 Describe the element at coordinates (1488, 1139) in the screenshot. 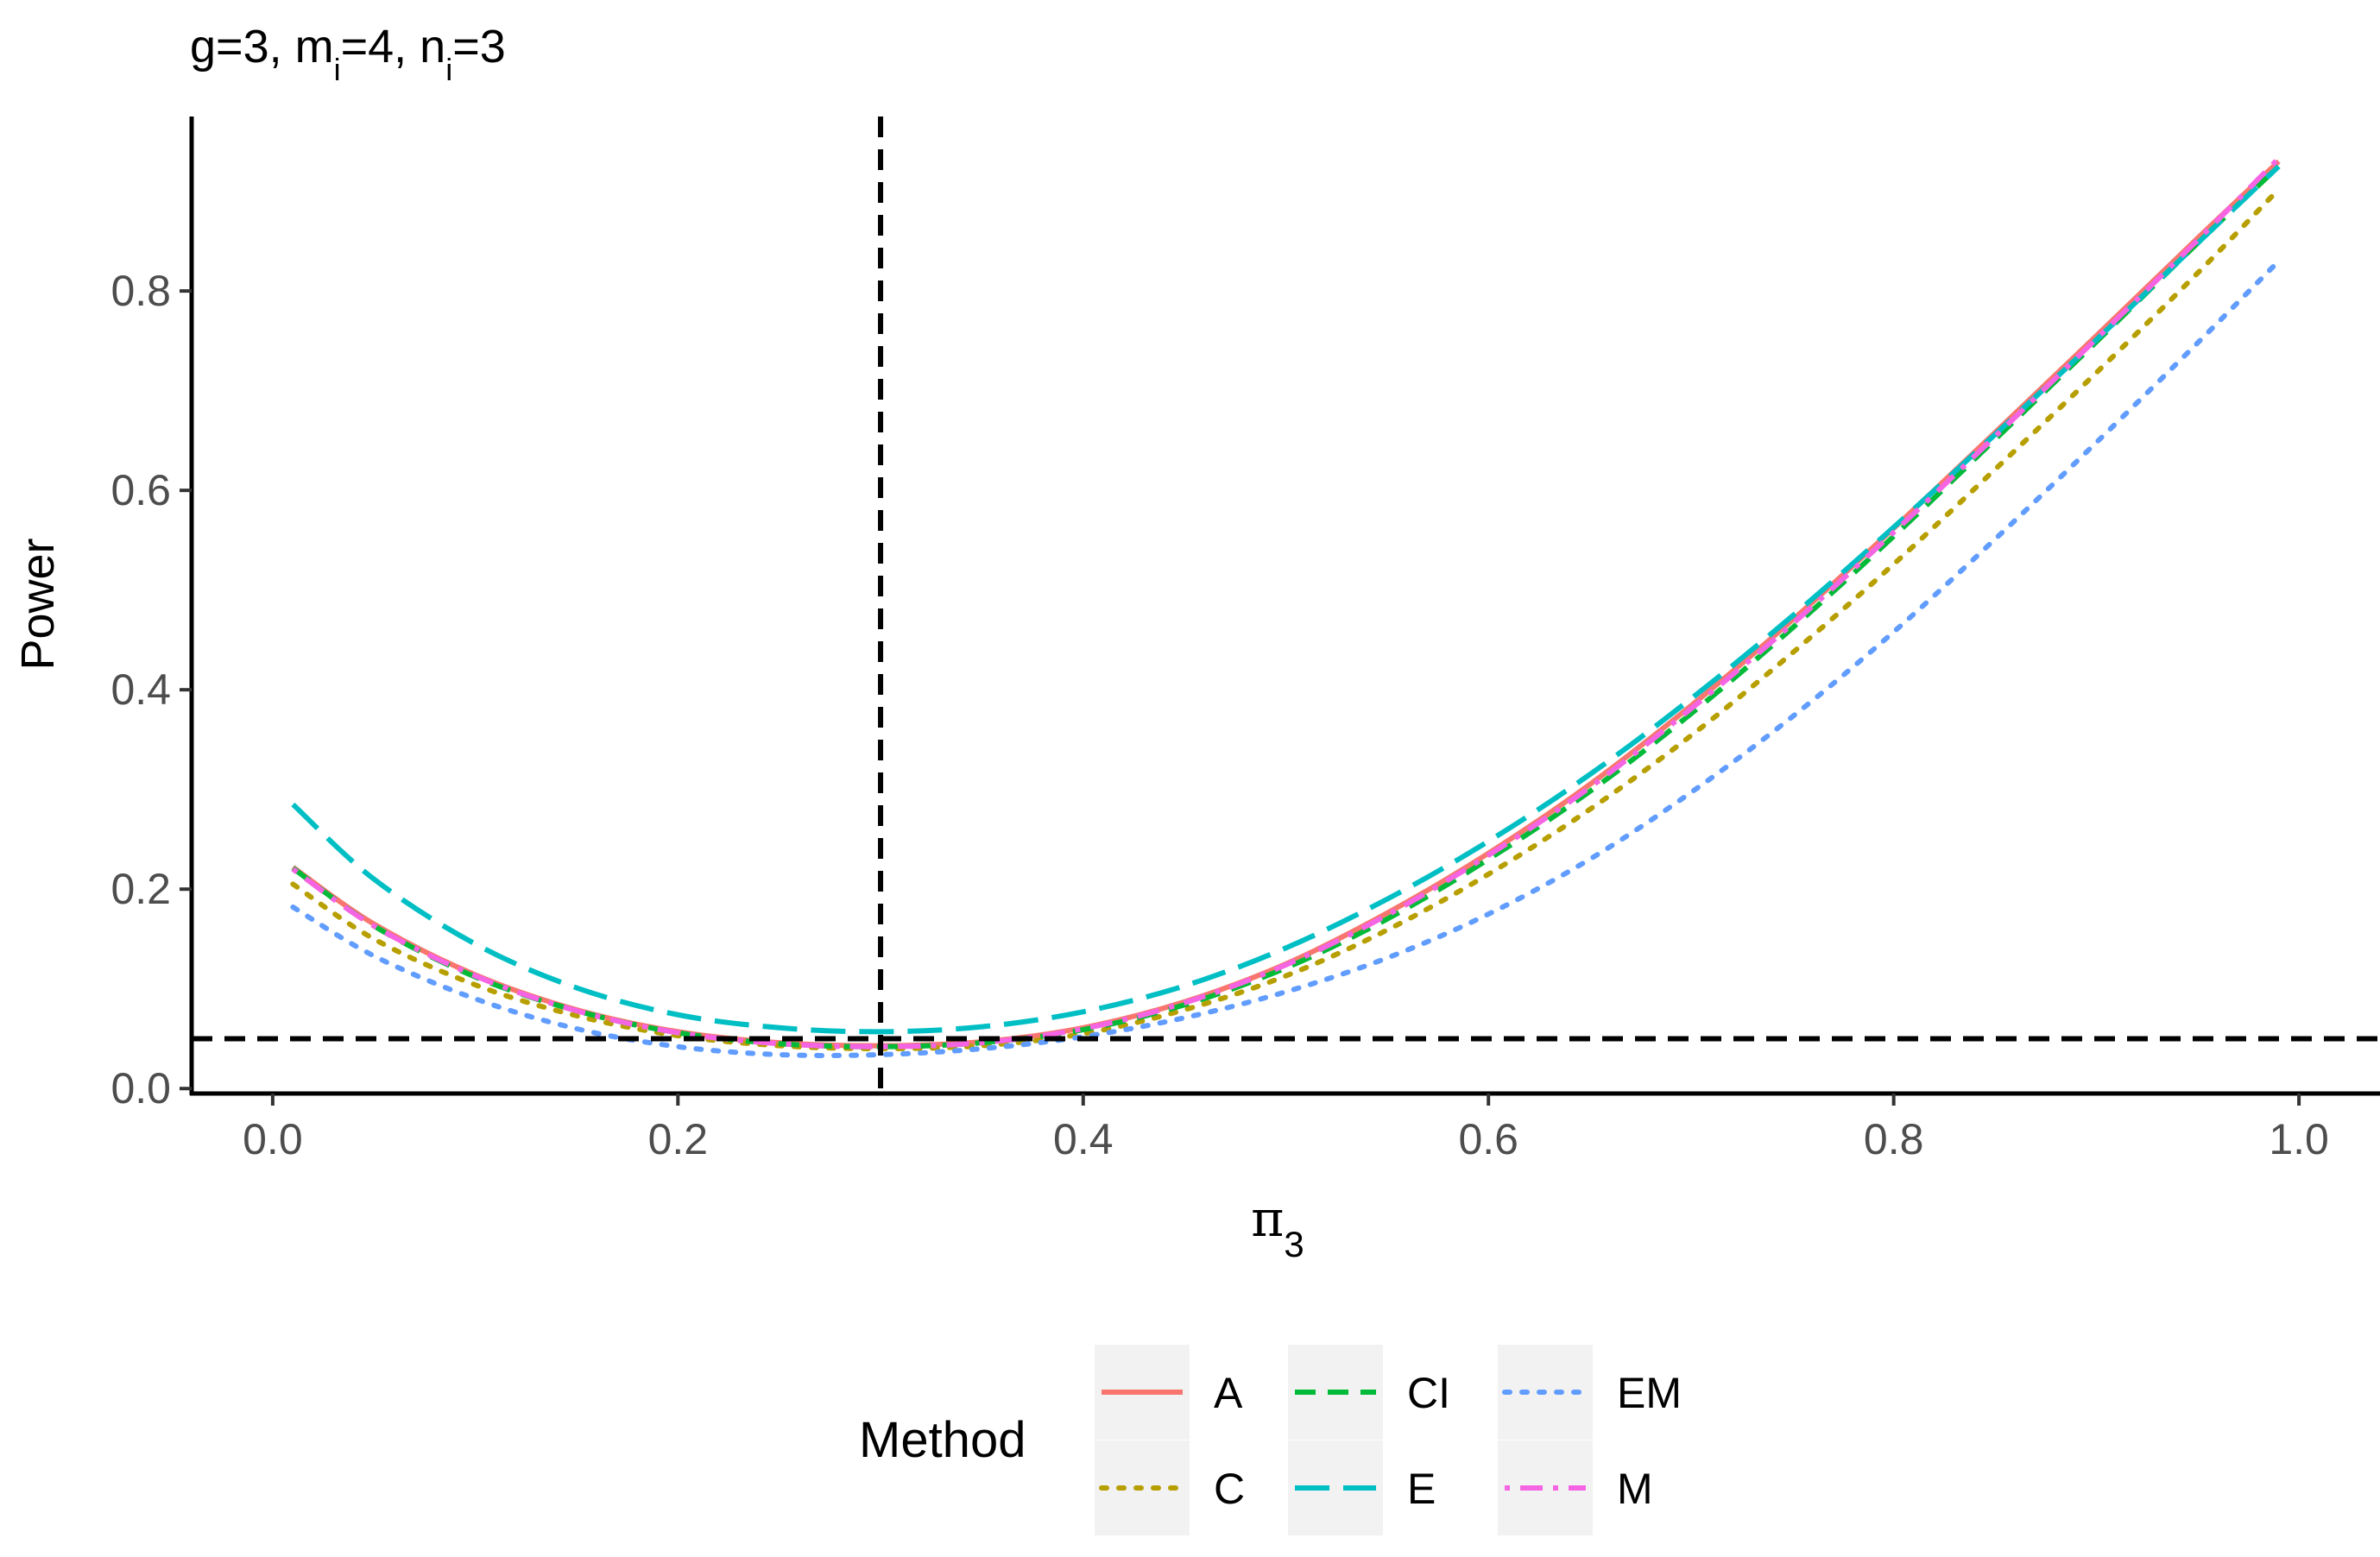

I see `x-tick-label: 0.6` at that location.